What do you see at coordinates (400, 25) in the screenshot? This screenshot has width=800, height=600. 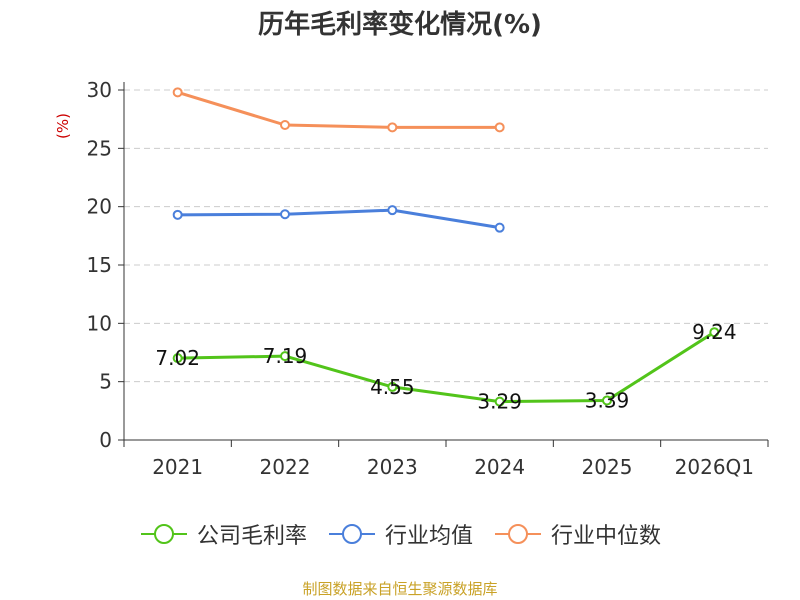 I see `chart-title: 历年毛利率变化情况(%)` at bounding box center [400, 25].